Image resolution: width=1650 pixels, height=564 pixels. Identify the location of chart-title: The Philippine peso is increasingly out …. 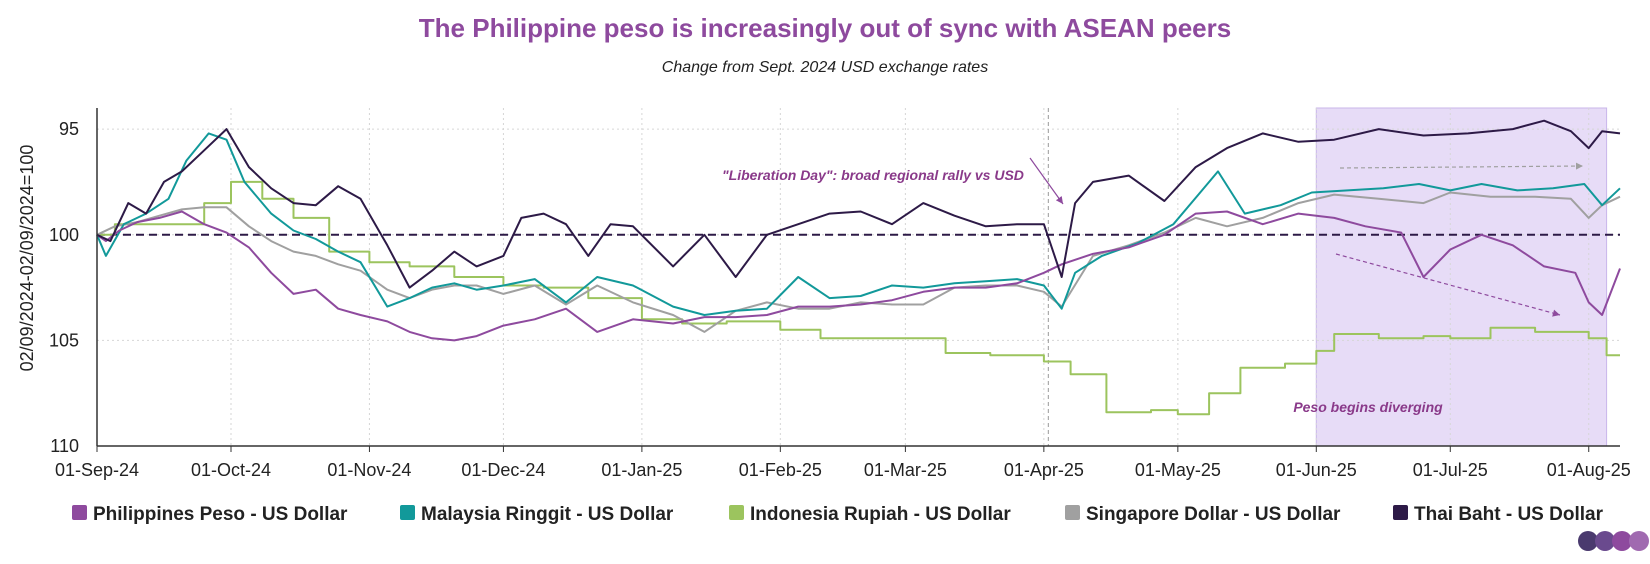
(825, 28).